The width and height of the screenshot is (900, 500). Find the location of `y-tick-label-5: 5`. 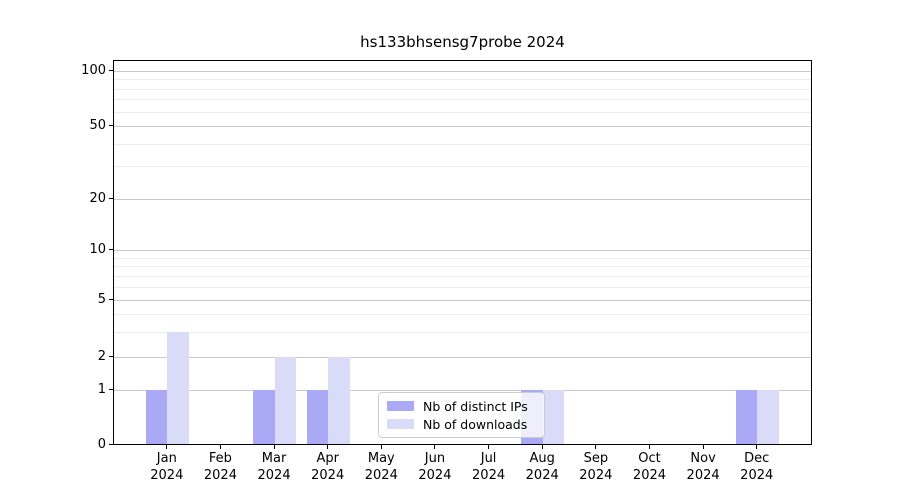

y-tick-label-5: 5 is located at coordinates (101, 299).